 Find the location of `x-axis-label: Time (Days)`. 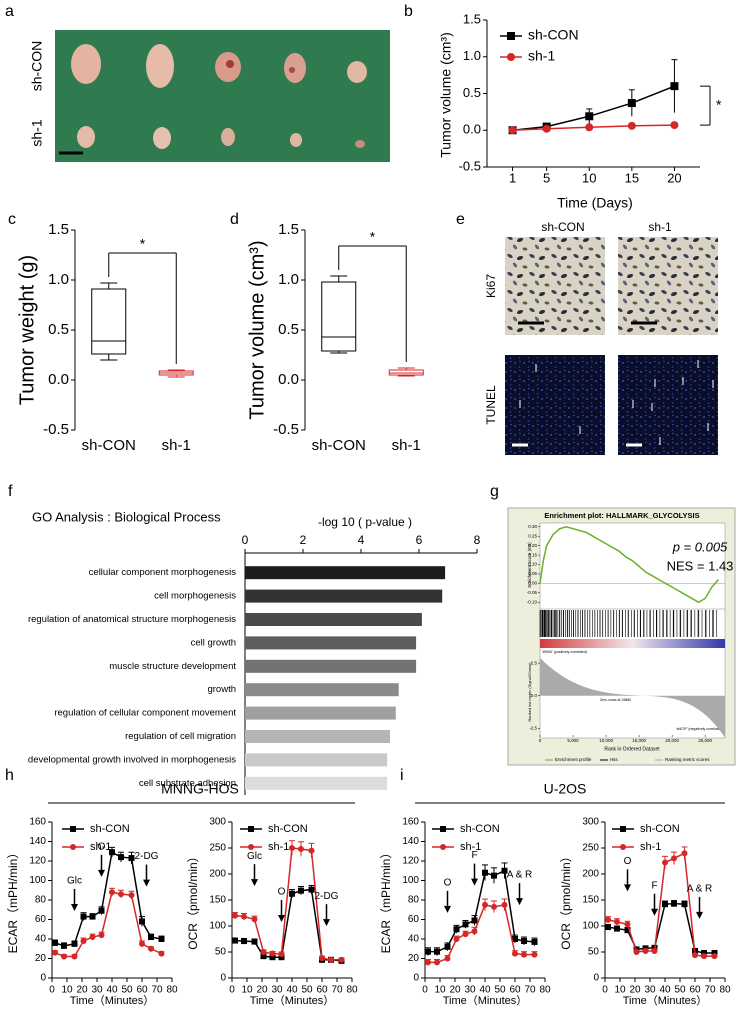

x-axis-label: Time (Days) is located at coordinates (595, 203).